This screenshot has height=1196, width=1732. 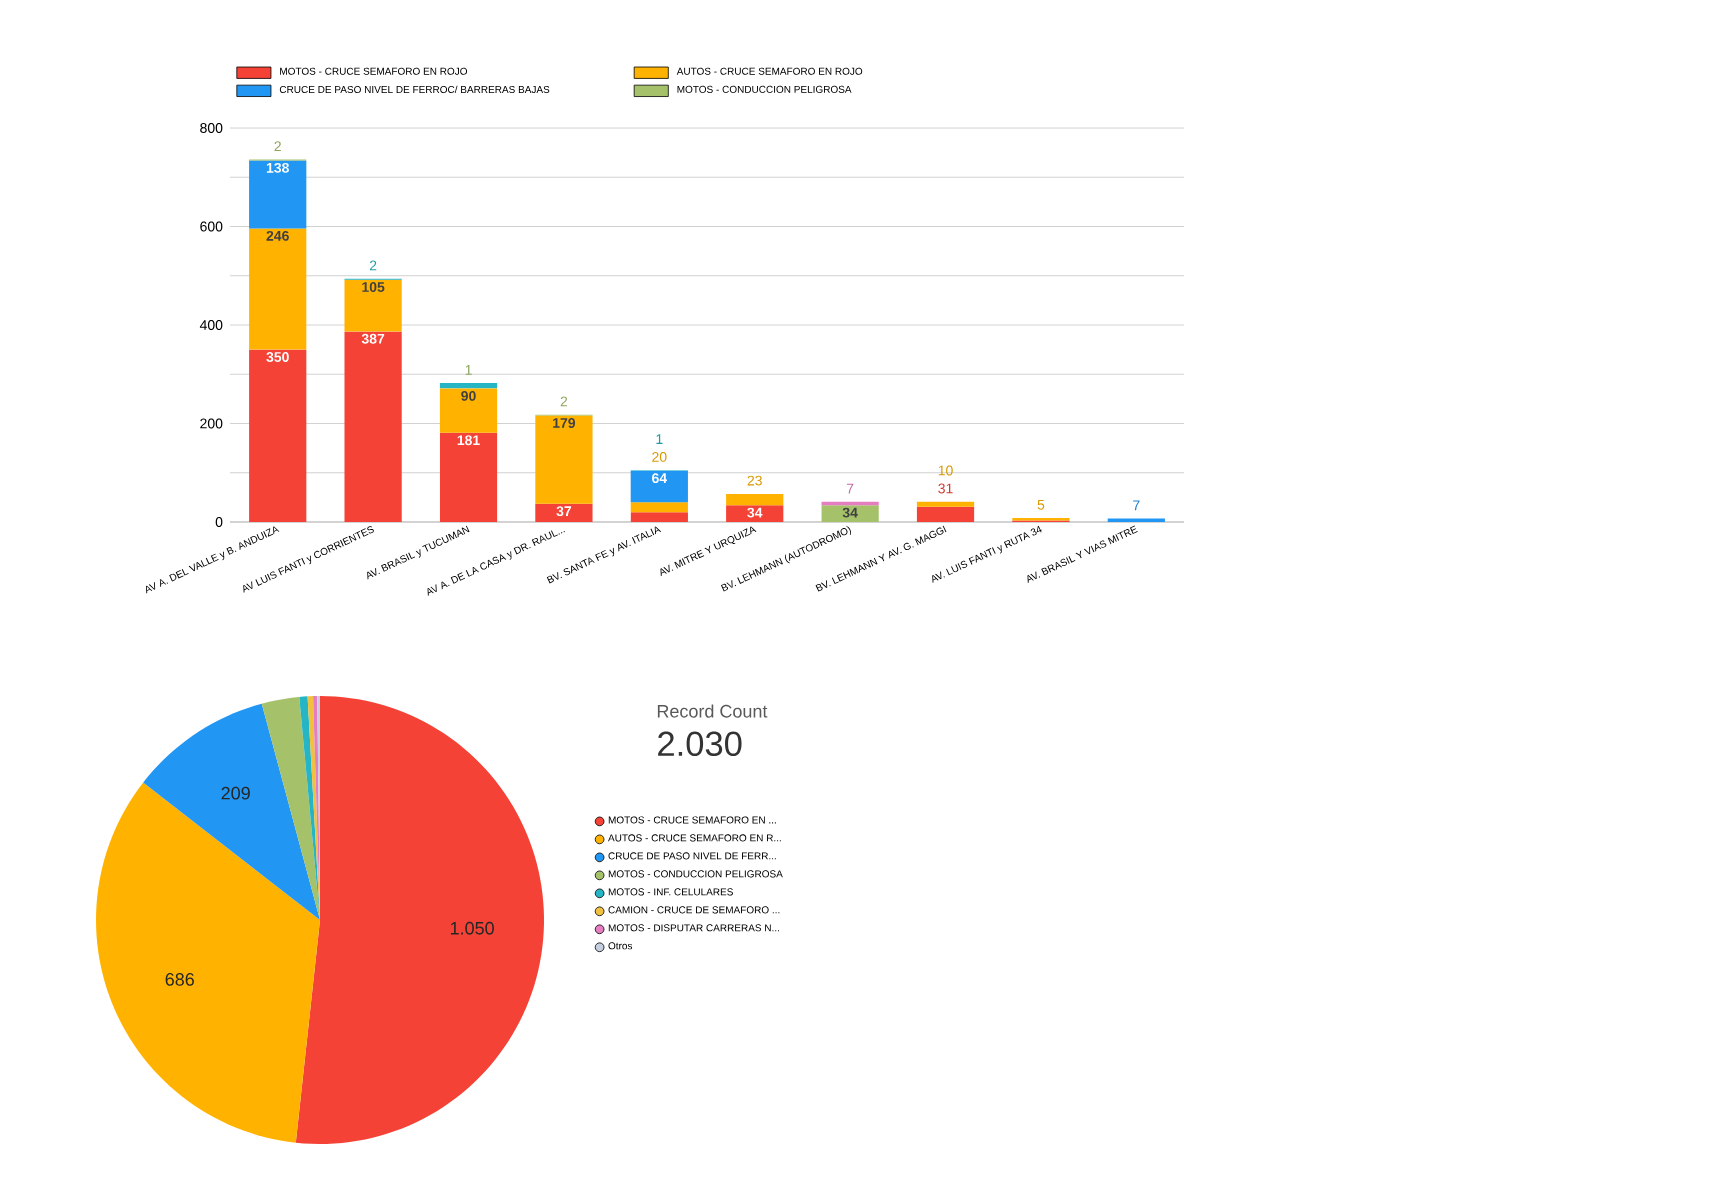 I want to click on text: Record Count, so click(x=712, y=711).